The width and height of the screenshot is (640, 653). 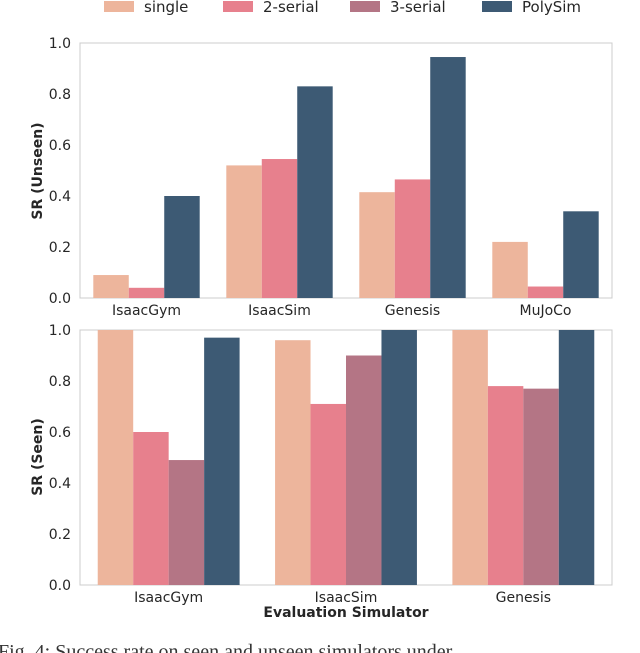 What do you see at coordinates (60, 146) in the screenshot?
I see `unseen-y-tick-label: 0.6` at bounding box center [60, 146].